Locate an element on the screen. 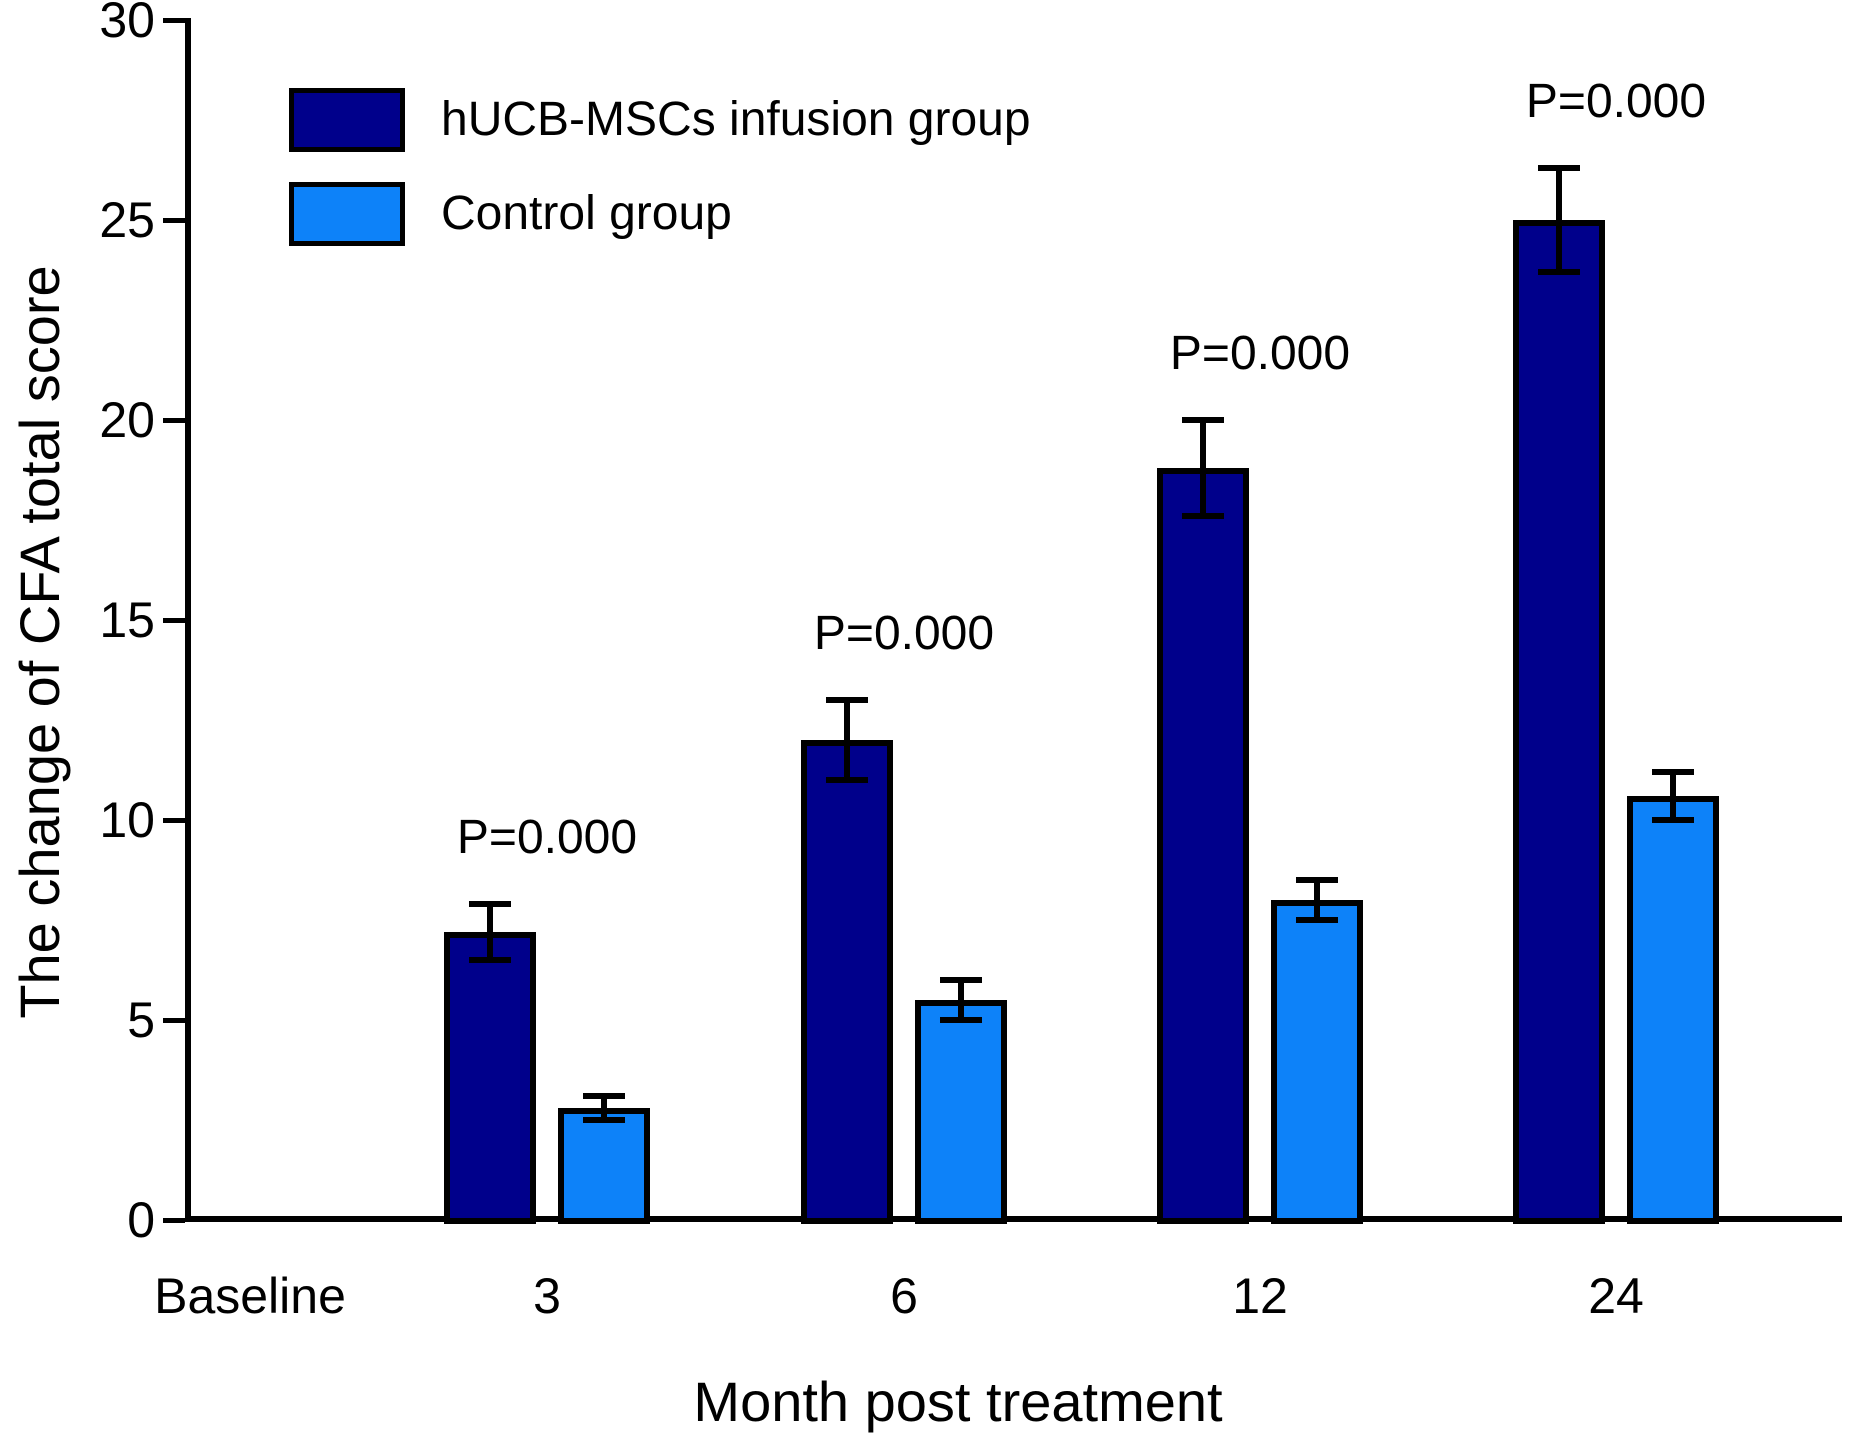 Image resolution: width=1860 pixels, height=1454 pixels. y-tick-label: 5 is located at coordinates (141, 1020).